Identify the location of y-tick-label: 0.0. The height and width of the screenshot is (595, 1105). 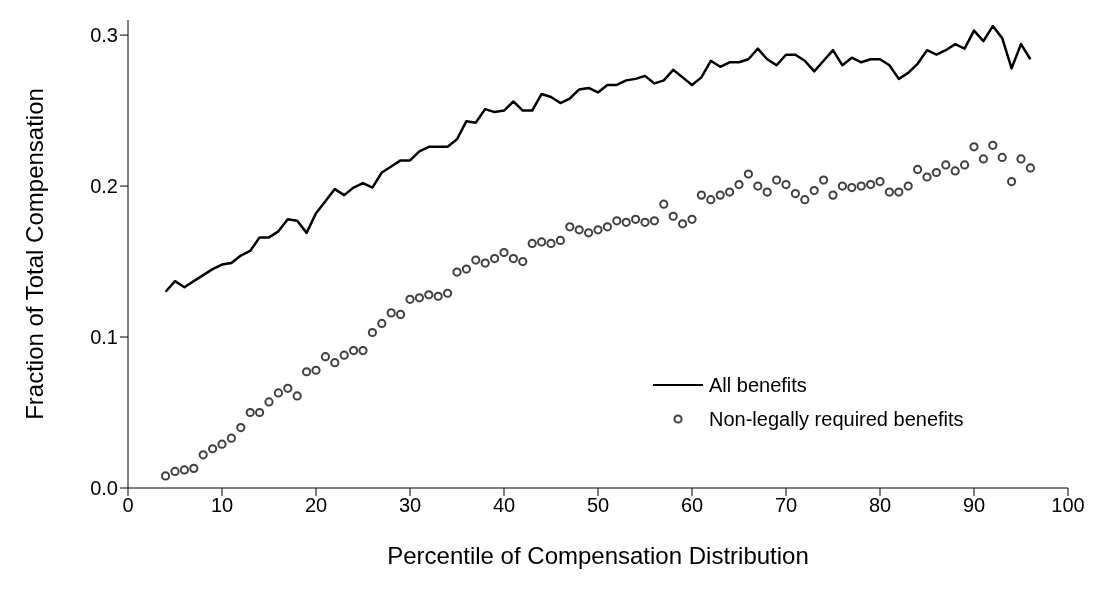
(104, 488).